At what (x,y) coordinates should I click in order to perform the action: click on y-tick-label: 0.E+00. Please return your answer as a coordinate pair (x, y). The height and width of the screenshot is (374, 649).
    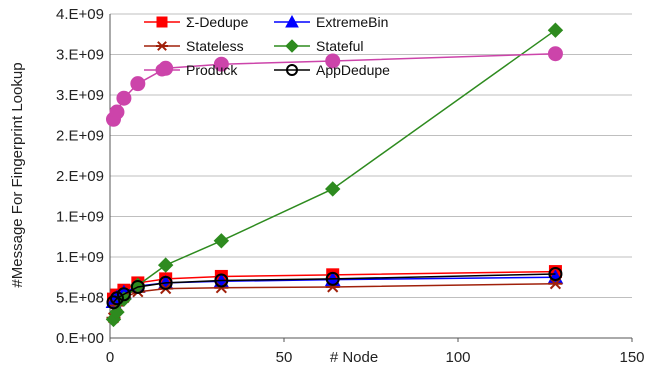
    Looking at the image, I should click on (80, 338).